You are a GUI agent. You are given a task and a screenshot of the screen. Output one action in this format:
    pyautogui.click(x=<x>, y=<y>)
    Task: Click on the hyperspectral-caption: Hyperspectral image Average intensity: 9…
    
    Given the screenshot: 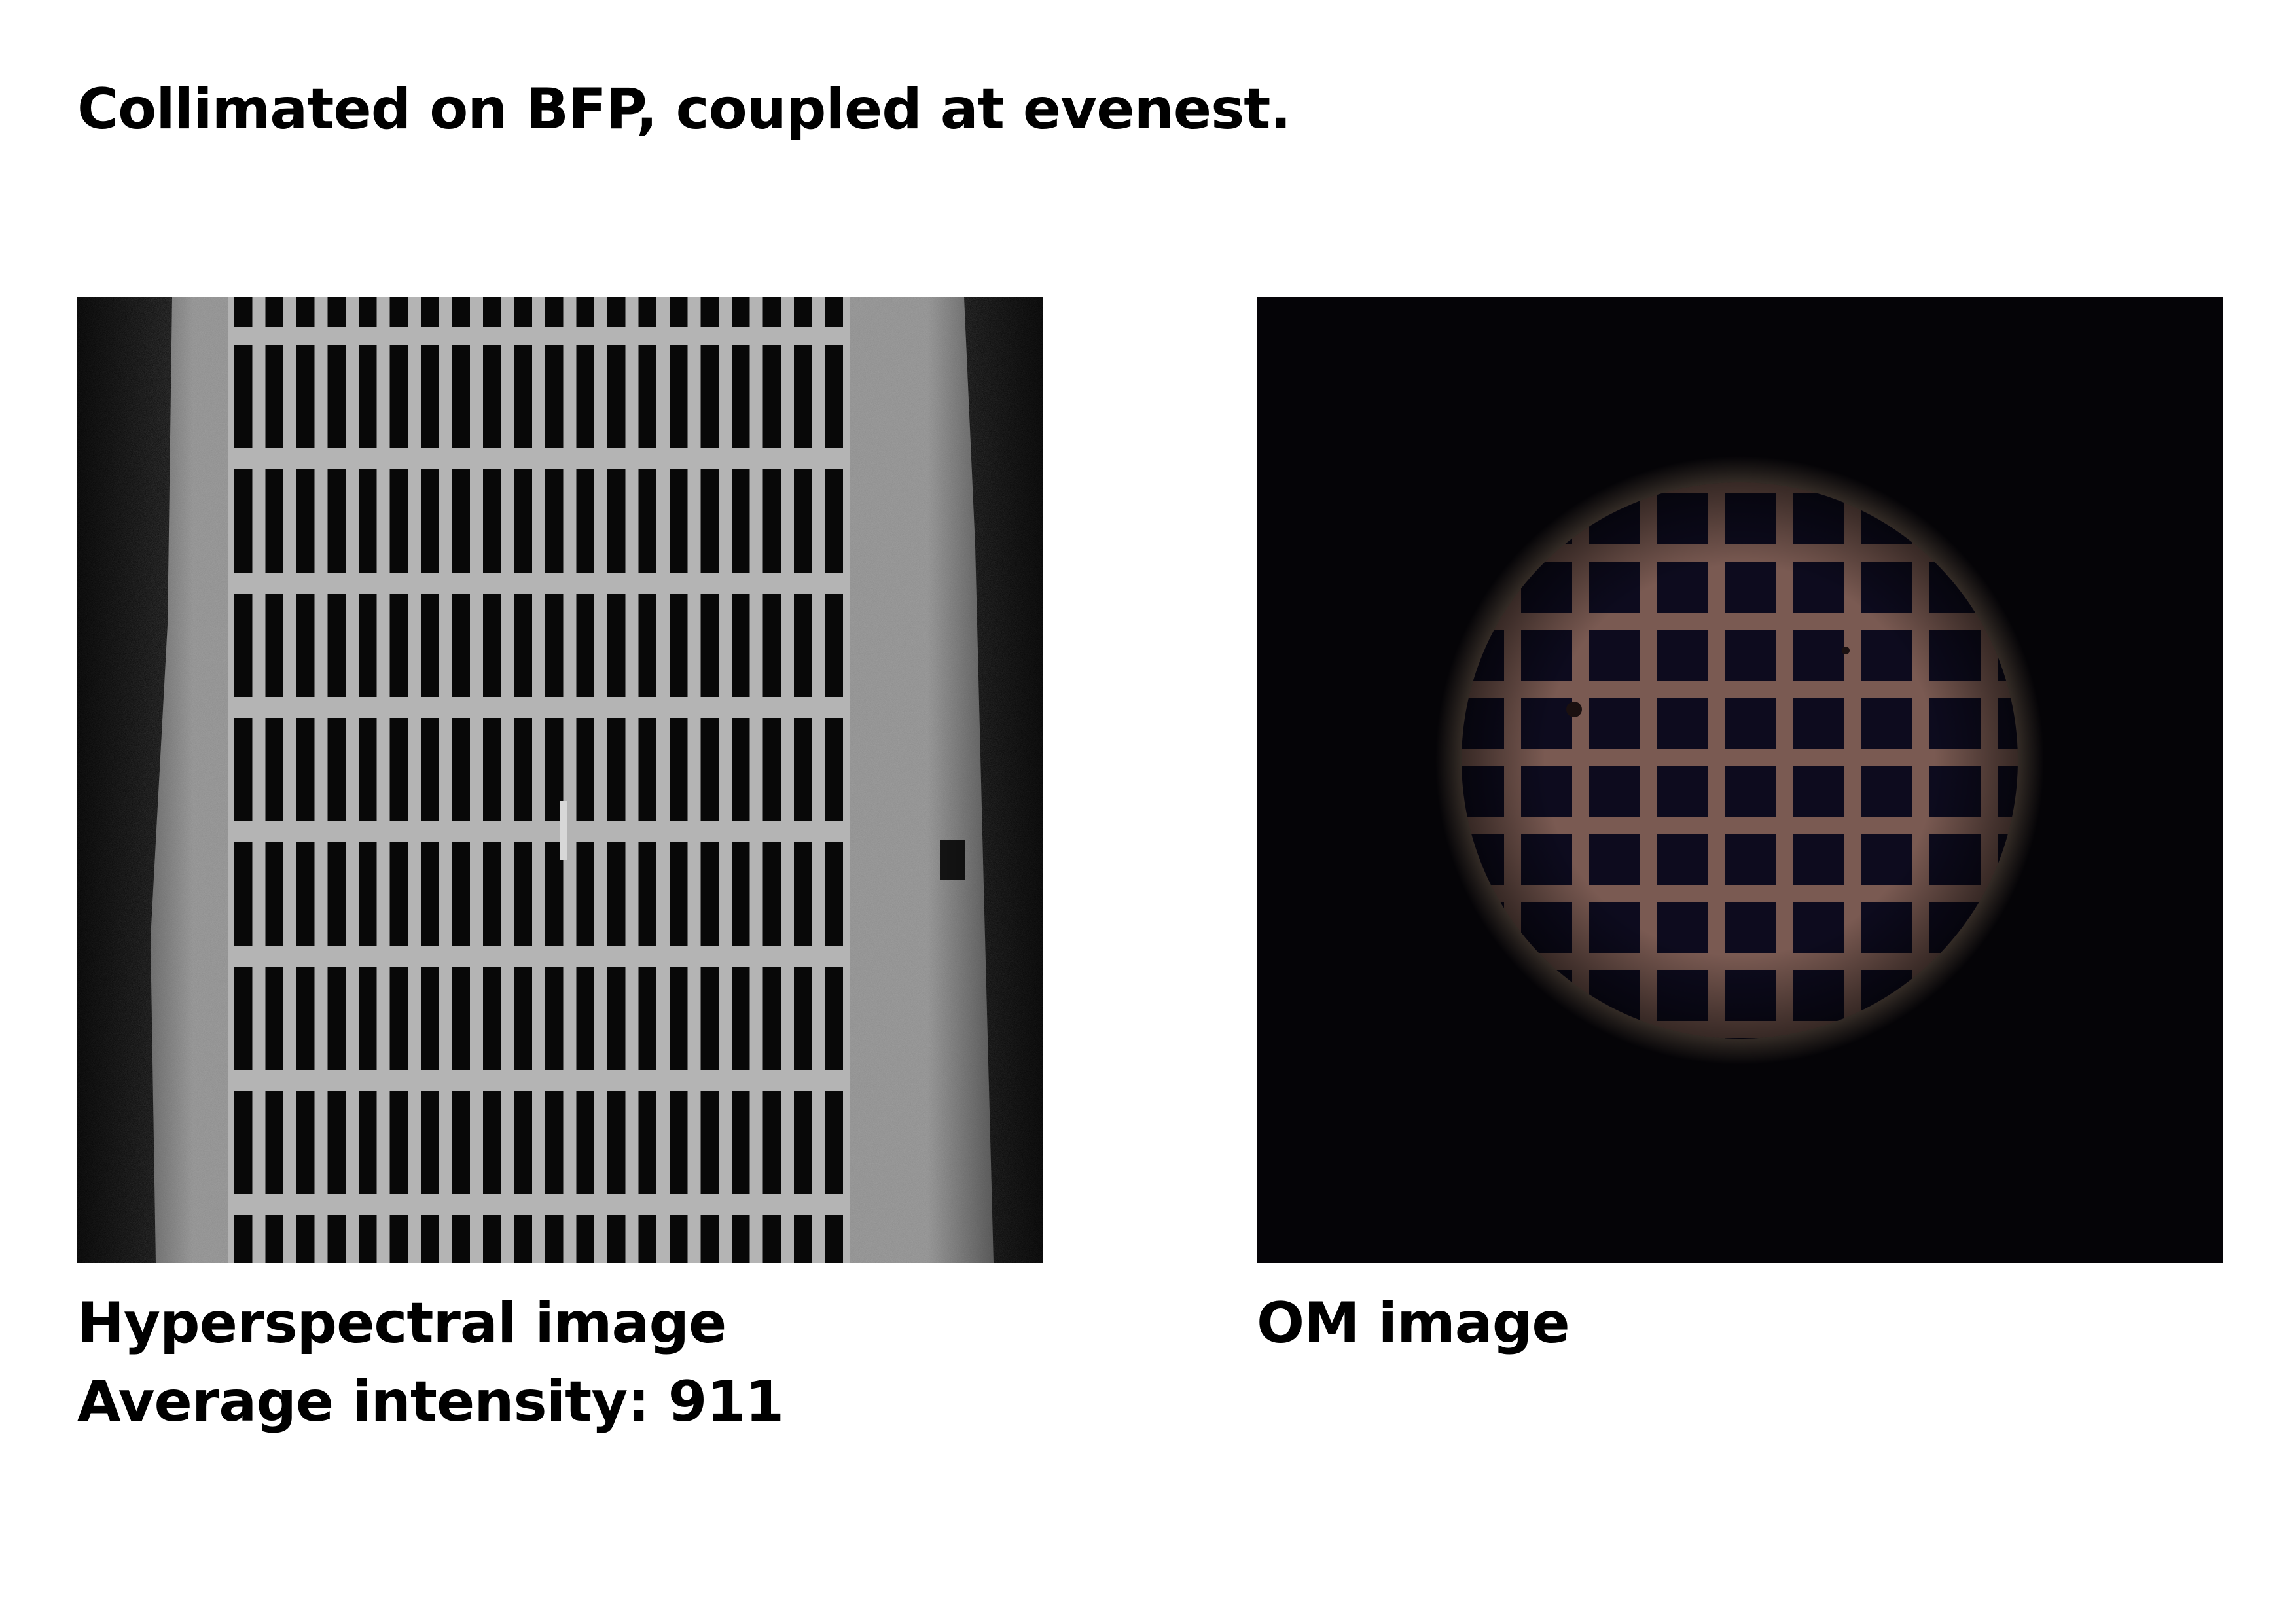 What is the action you would take?
    pyautogui.click(x=430, y=1363)
    